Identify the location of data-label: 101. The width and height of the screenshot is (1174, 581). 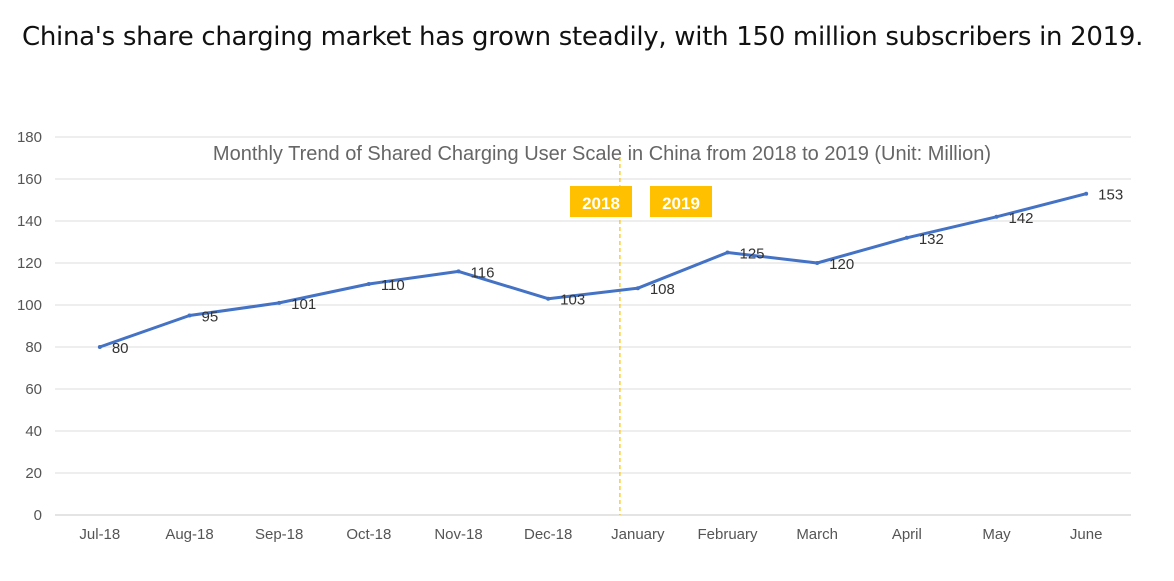
(303, 304).